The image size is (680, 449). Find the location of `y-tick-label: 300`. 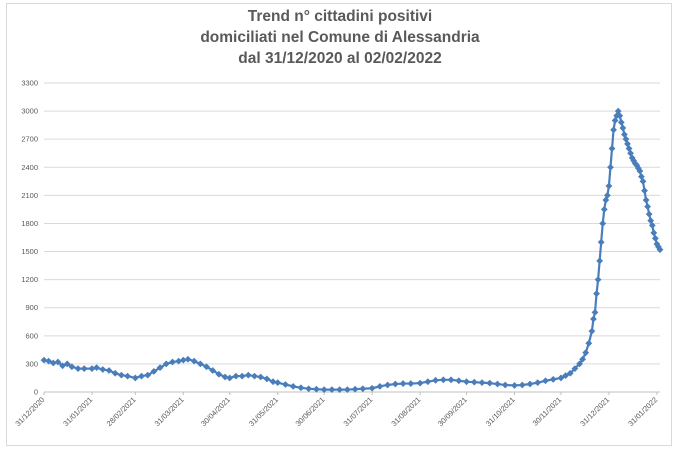

y-tick-label: 300 is located at coordinates (31, 363).